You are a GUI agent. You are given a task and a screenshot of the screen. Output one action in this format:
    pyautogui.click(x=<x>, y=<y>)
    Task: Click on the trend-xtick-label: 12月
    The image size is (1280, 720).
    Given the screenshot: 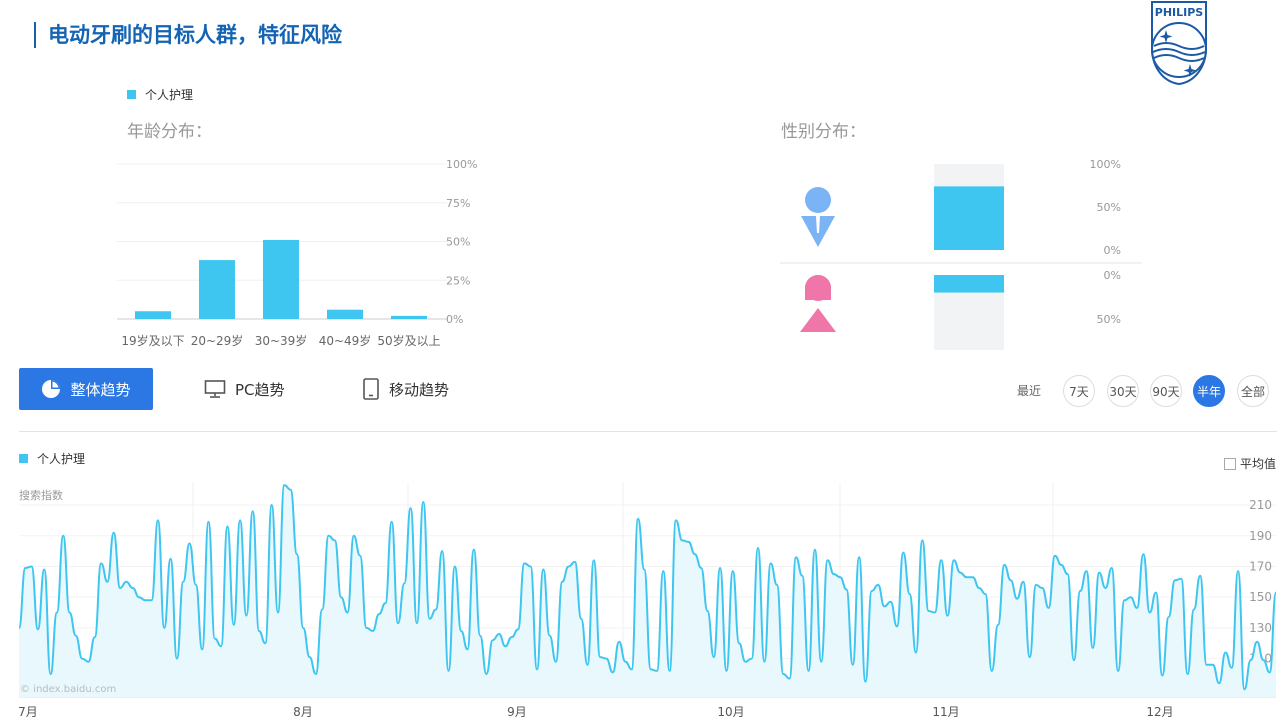 What is the action you would take?
    pyautogui.click(x=1159, y=712)
    